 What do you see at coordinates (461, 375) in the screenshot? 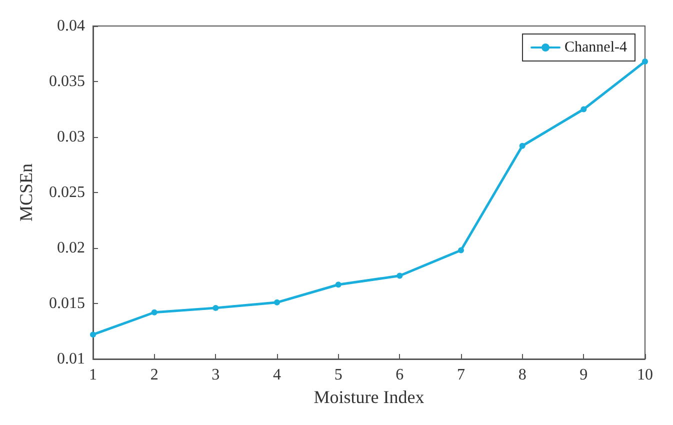
I see `x-tick-label: 7` at bounding box center [461, 375].